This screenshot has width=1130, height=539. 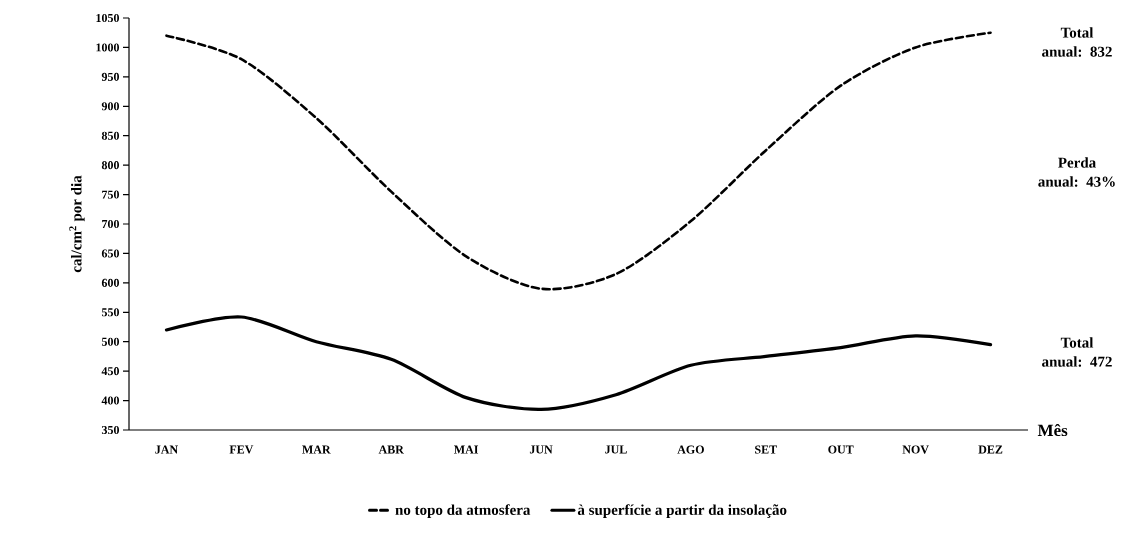 I want to click on y-tick-label: 900, so click(x=110, y=106).